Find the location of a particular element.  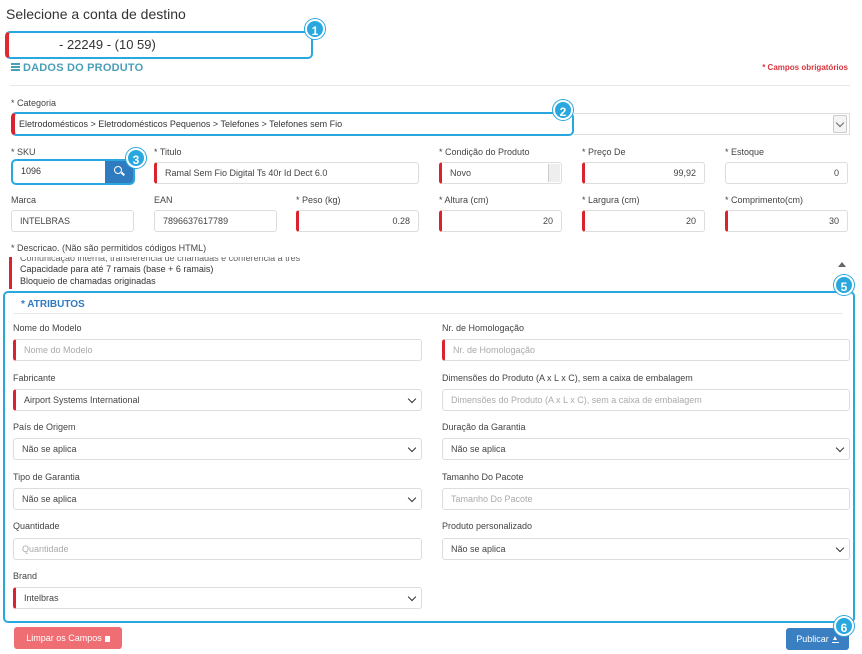

custom-product-select: Não se aplica is located at coordinates (646, 549).